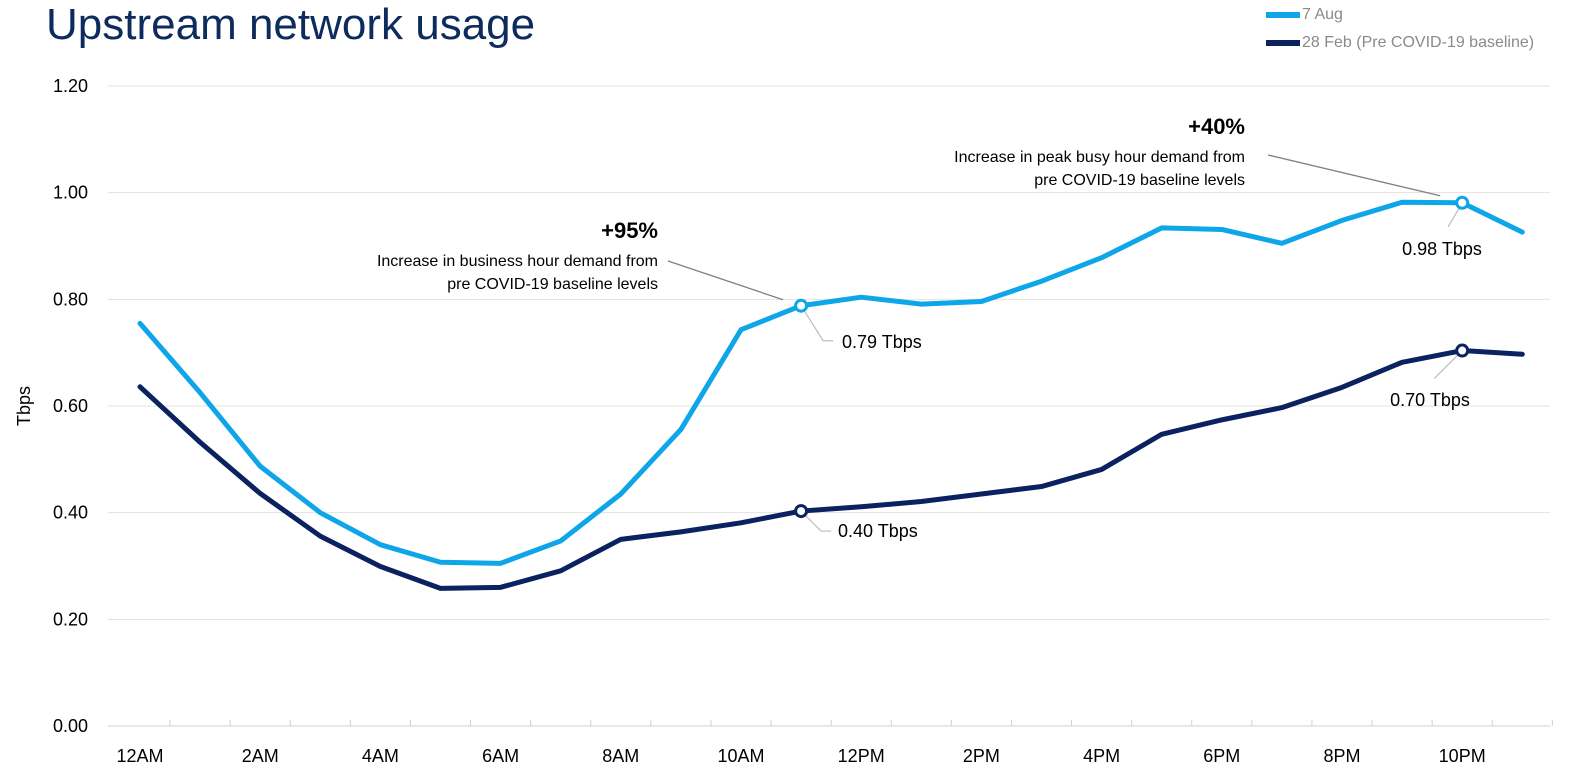 The height and width of the screenshot is (779, 1593). What do you see at coordinates (291, 24) in the screenshot?
I see `chart-title: Upstream network usage` at bounding box center [291, 24].